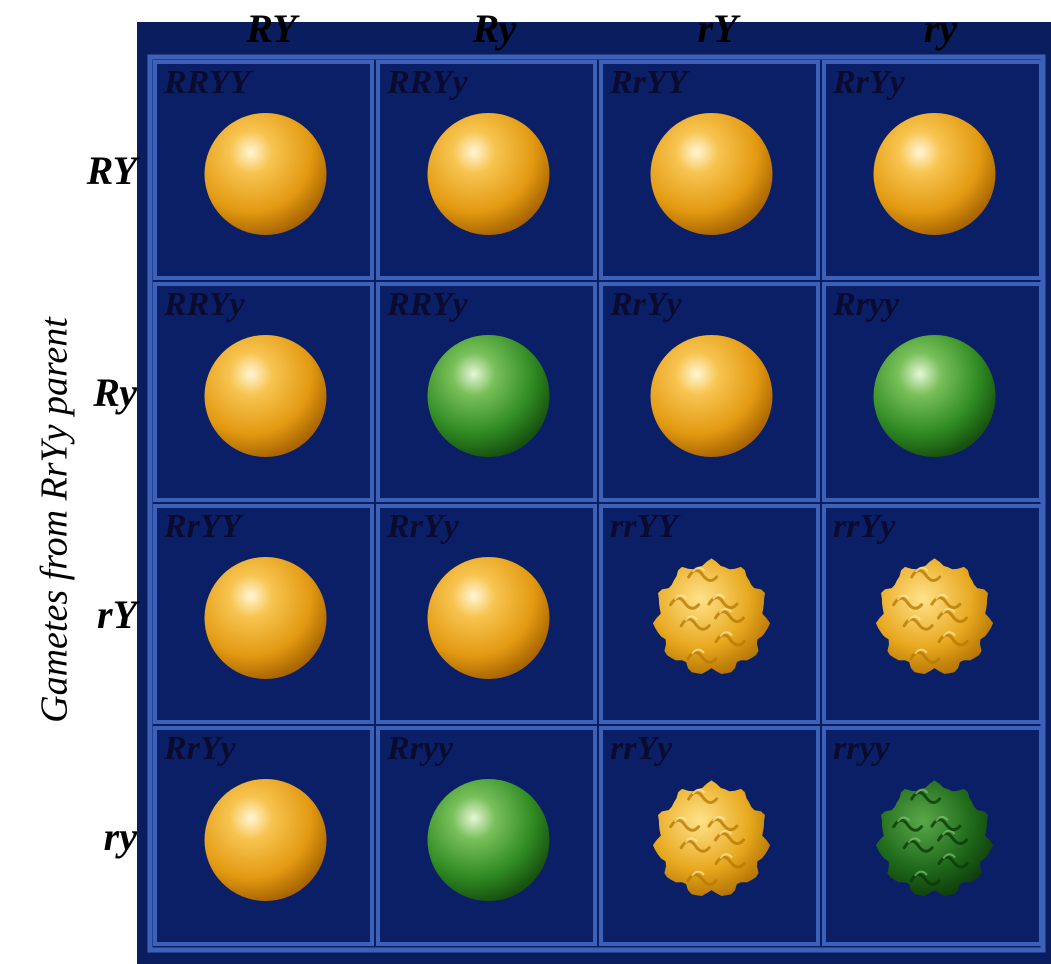  Describe the element at coordinates (55, 519) in the screenshot. I see `side-label: Gametes from RrYy parent` at that location.